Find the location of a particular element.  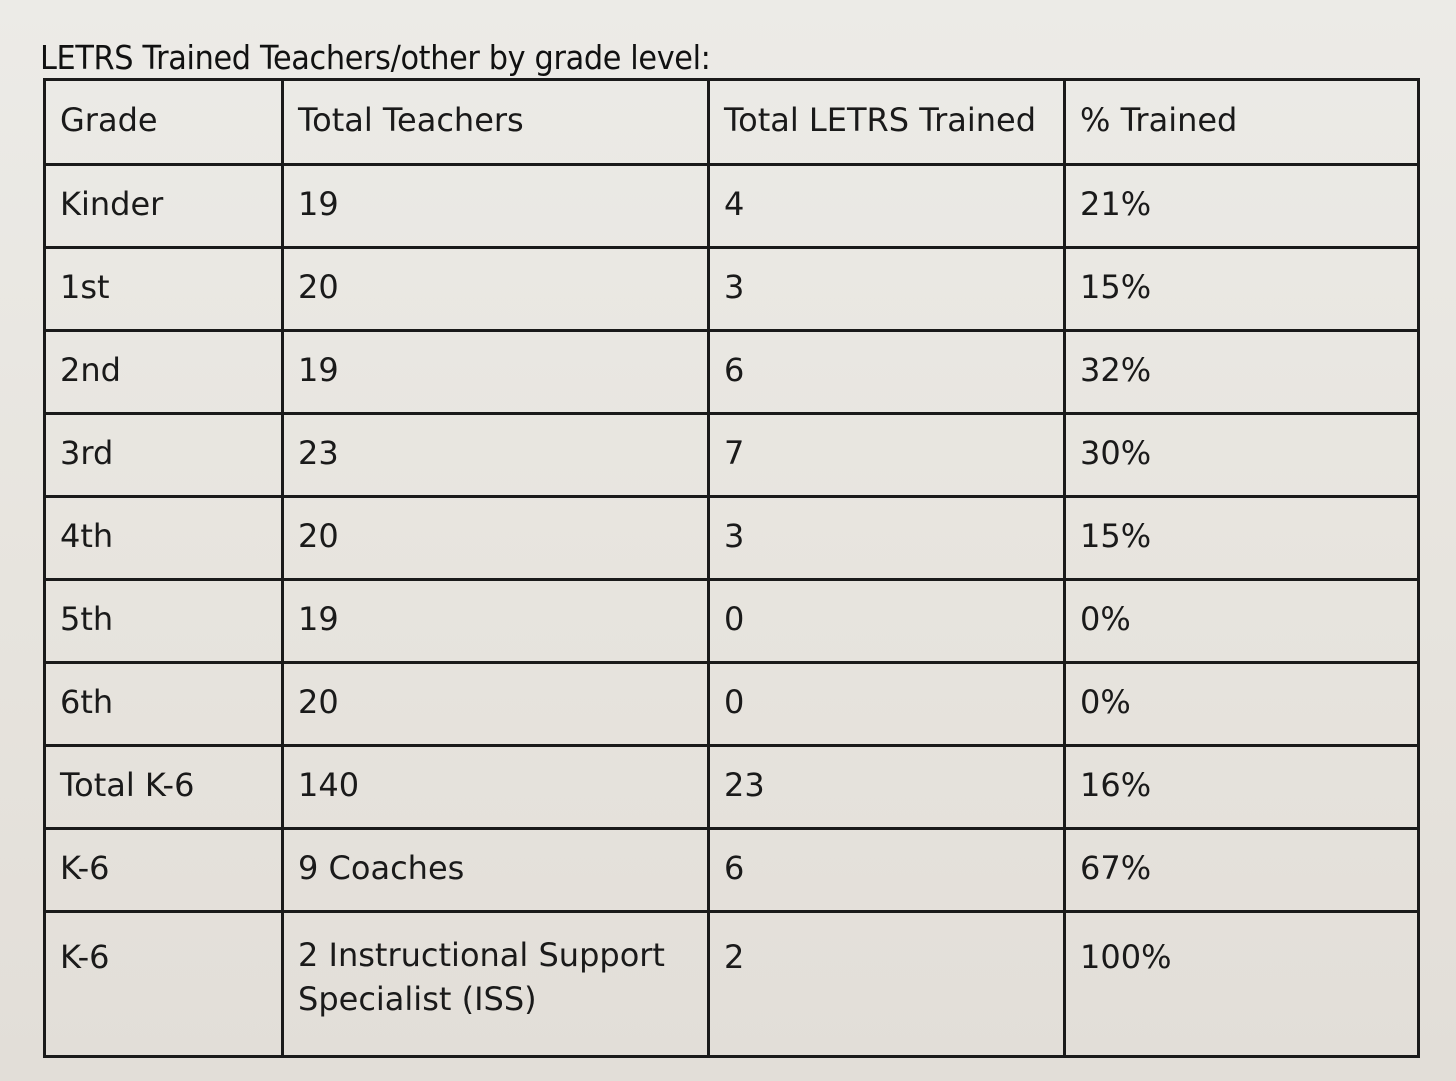

total-teachers-cell: 9 Coaches is located at coordinates (495, 870).